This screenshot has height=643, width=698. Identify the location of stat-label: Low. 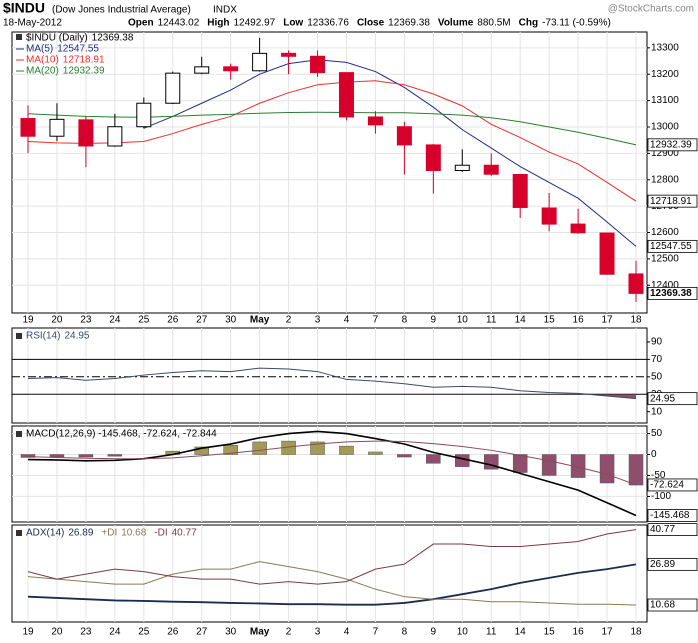
(293, 23).